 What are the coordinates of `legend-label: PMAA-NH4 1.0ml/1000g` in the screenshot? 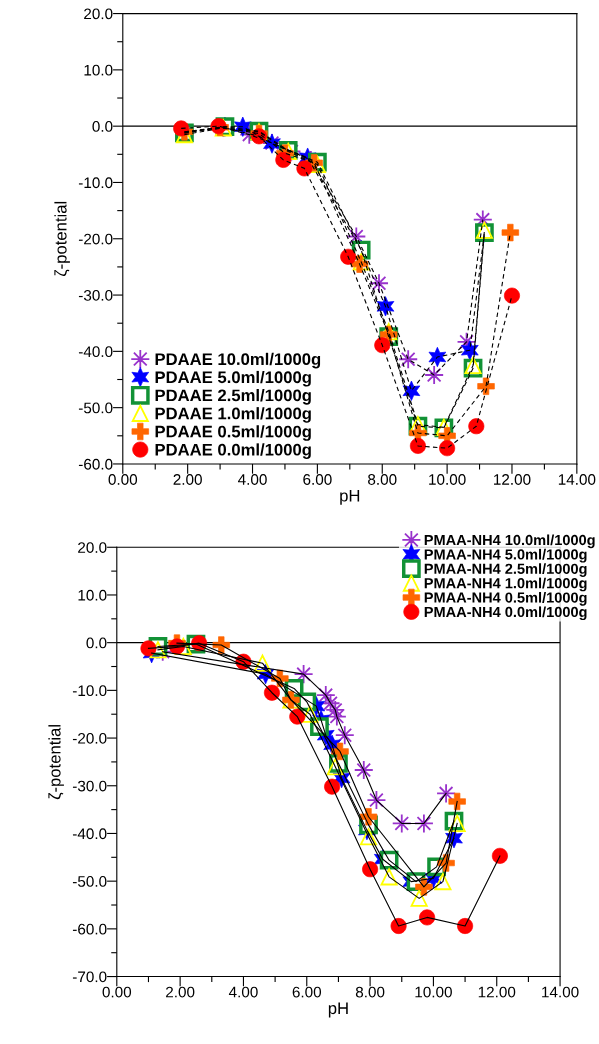 It's located at (505, 584).